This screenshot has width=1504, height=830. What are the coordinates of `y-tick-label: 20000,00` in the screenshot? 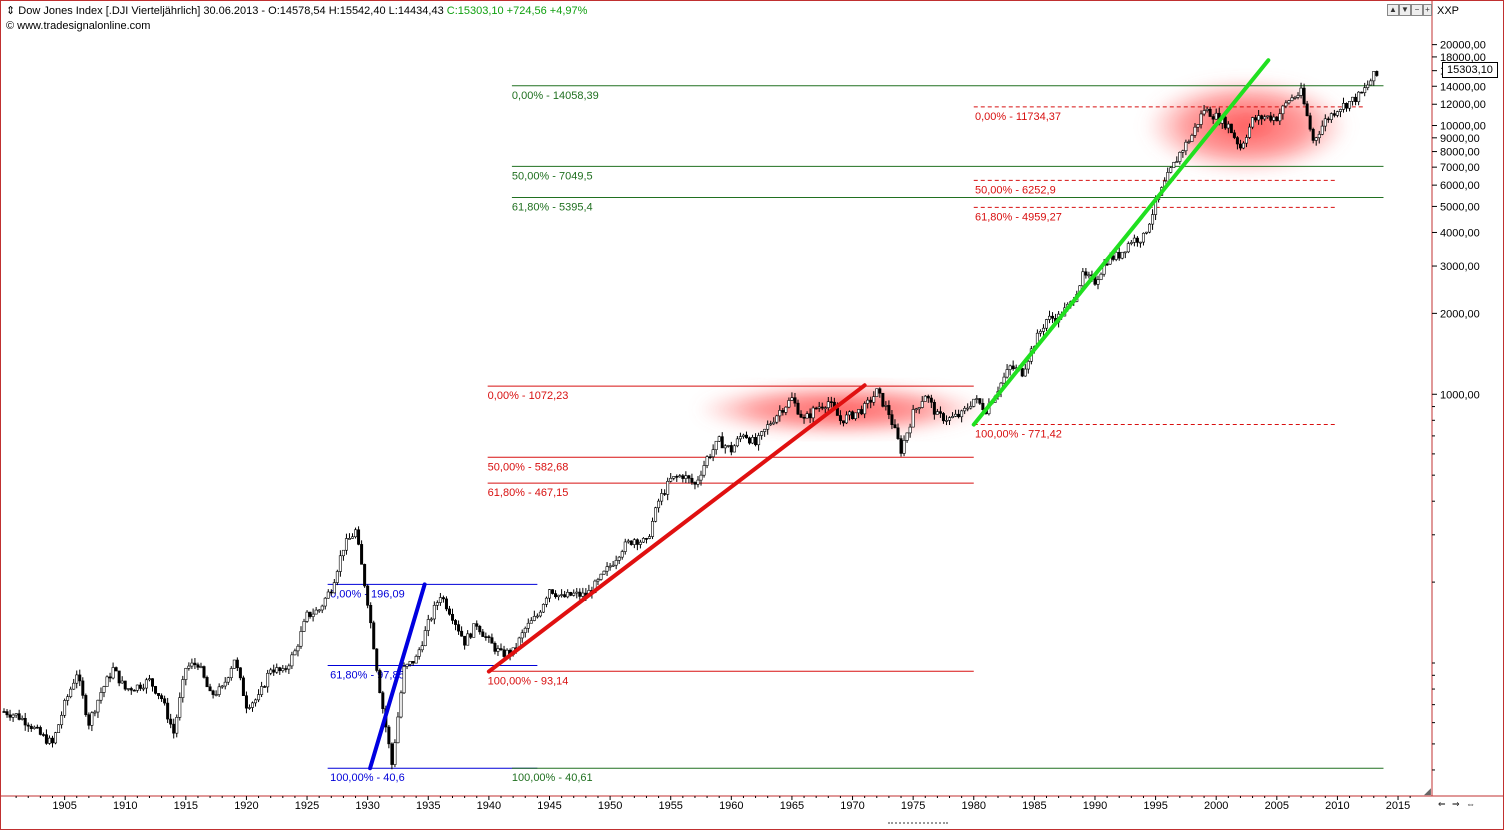 It's located at (1463, 46).